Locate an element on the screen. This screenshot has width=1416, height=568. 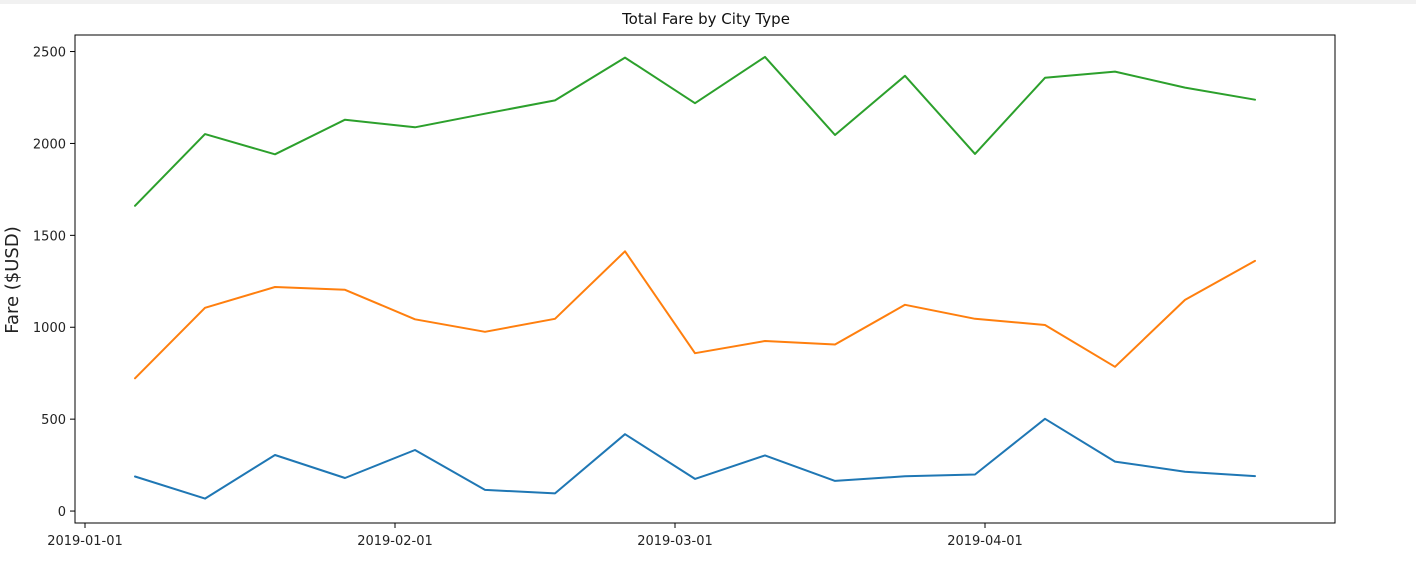
x-tick-label: 2019-02-01 is located at coordinates (395, 541).